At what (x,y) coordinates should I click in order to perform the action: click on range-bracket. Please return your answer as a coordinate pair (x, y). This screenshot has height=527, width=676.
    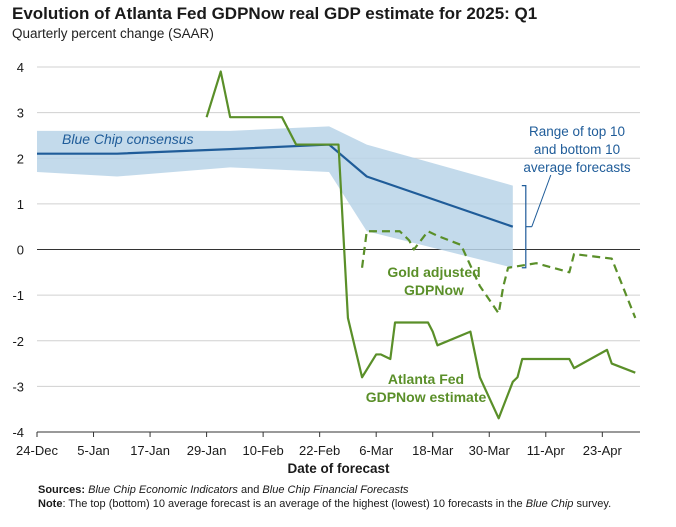
    Looking at the image, I should click on (526, 227).